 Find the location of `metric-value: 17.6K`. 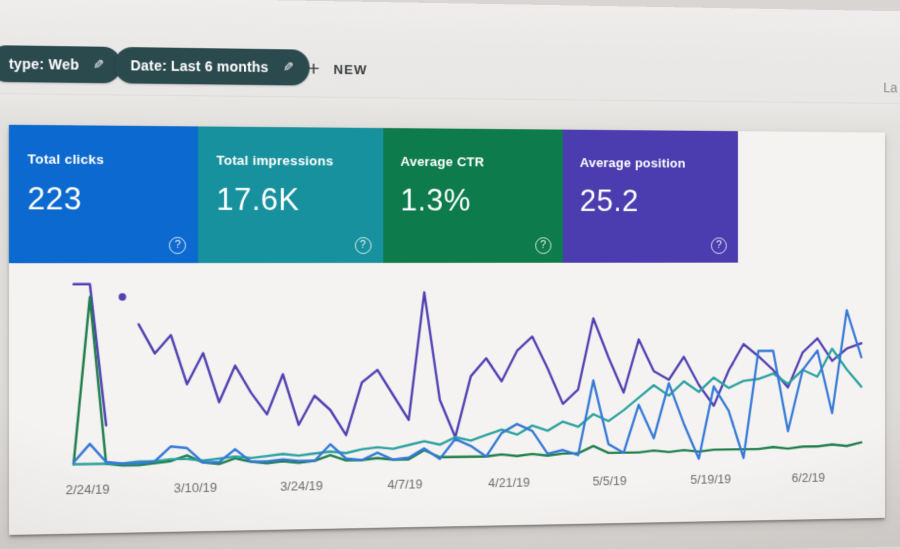

metric-value: 17.6K is located at coordinates (258, 199).